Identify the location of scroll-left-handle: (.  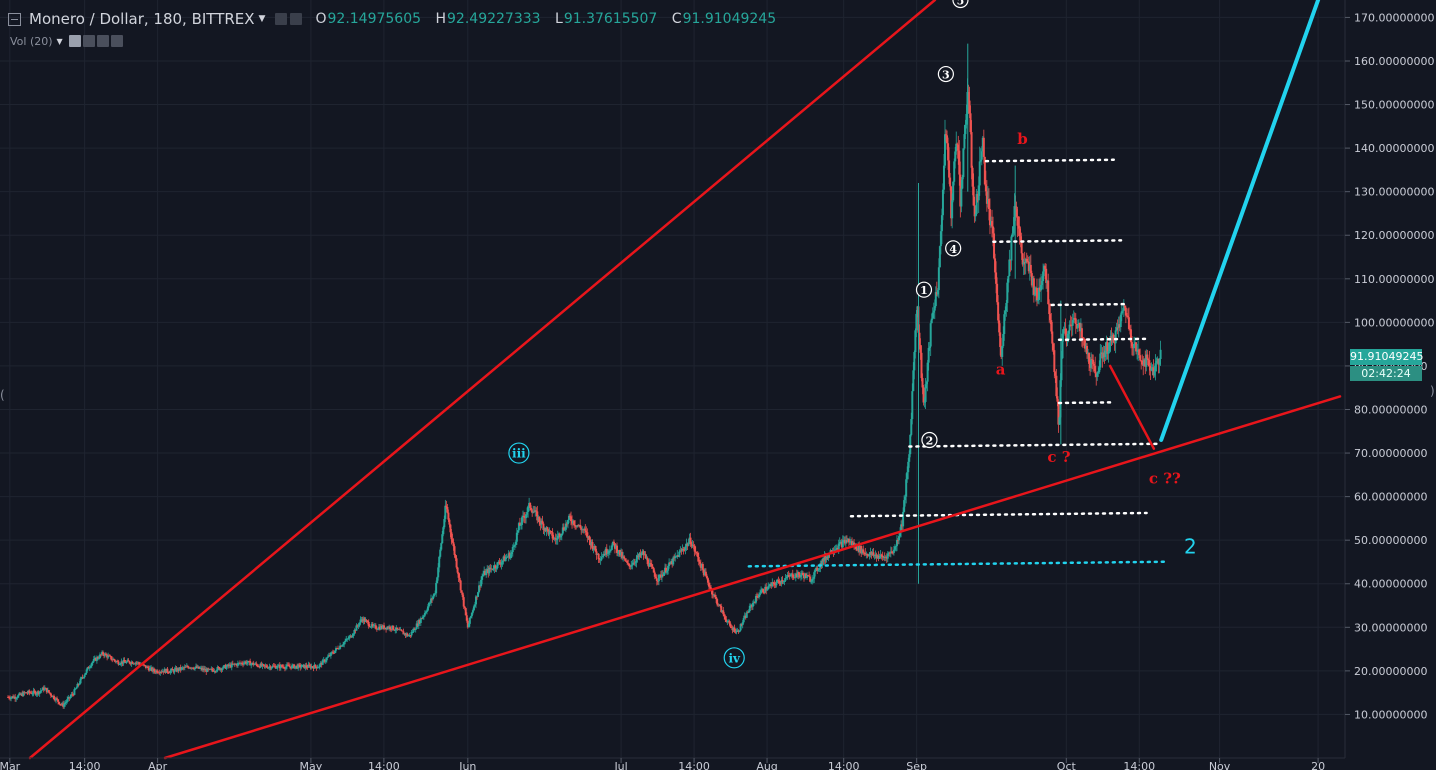
(2, 395).